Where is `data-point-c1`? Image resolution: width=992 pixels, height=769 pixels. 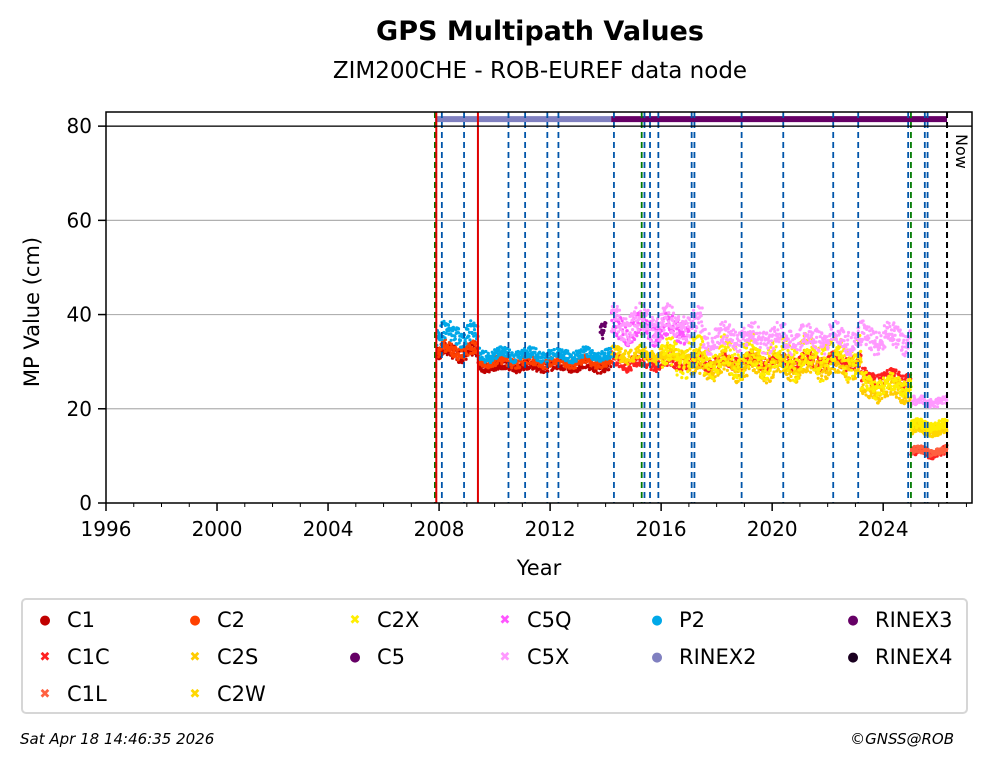 data-point-c1 is located at coordinates (544, 372).